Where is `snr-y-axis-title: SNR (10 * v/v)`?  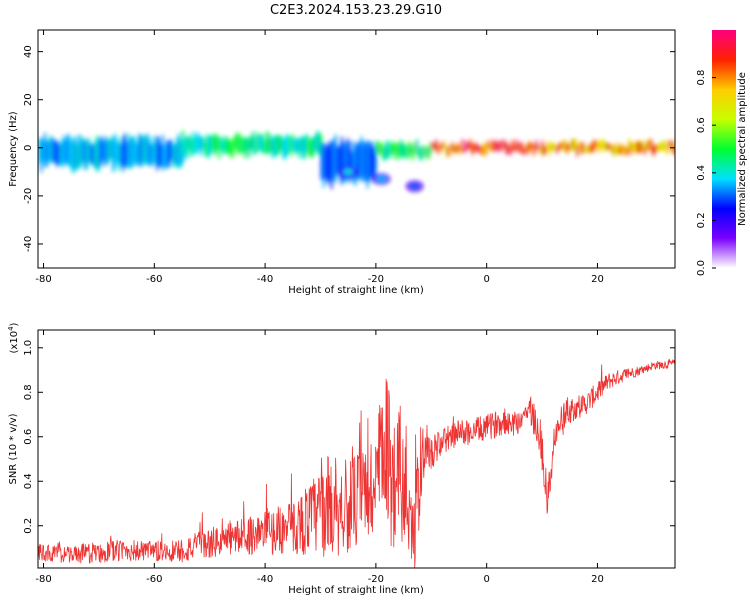 snr-y-axis-title: SNR (10 * v/v) is located at coordinates (13, 448).